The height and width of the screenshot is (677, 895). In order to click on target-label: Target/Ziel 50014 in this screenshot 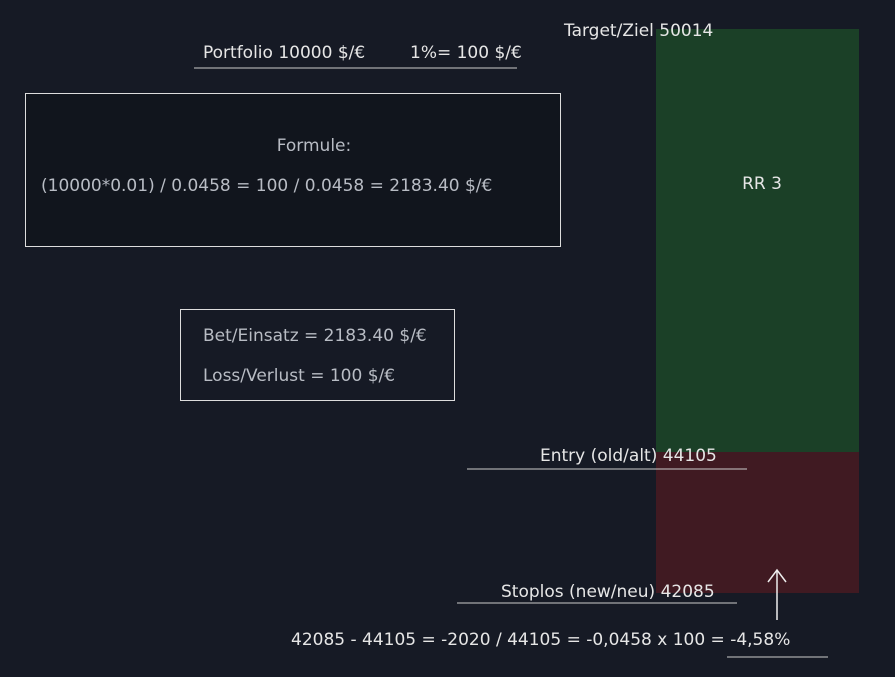, I will do `click(638, 31)`.